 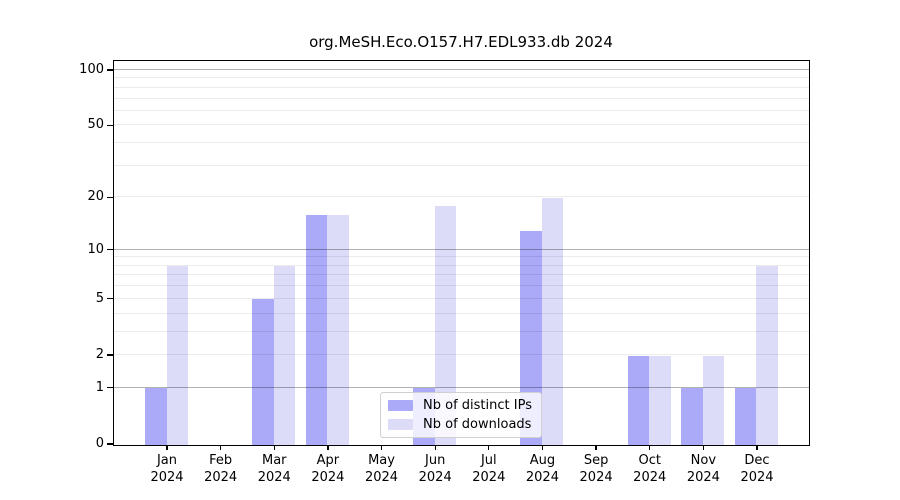 What do you see at coordinates (338, 329) in the screenshot?
I see `bar-downloads-apr` at bounding box center [338, 329].